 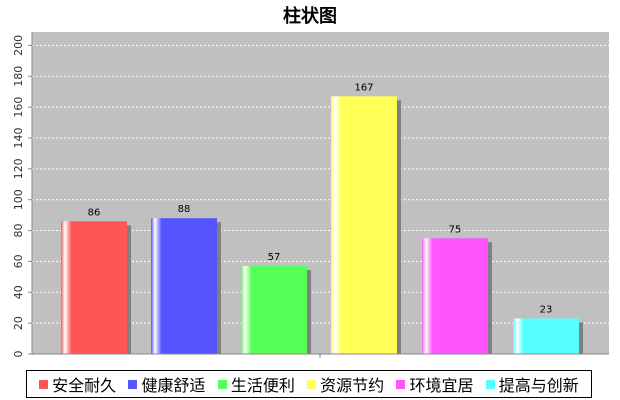 What do you see at coordinates (18, 45) in the screenshot?
I see `y-tick-label: 200` at bounding box center [18, 45].